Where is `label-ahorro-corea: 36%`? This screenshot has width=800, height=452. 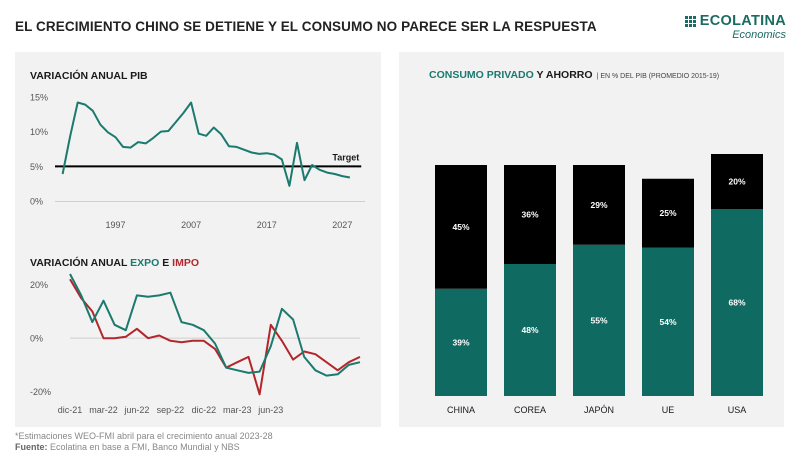
label-ahorro-corea: 36% is located at coordinates (529, 215).